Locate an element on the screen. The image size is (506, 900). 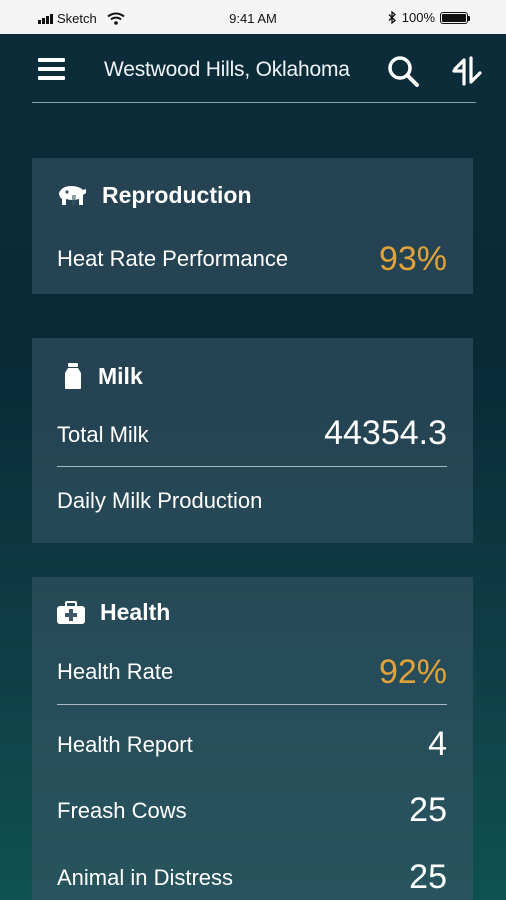
signal-icon is located at coordinates (45, 18).